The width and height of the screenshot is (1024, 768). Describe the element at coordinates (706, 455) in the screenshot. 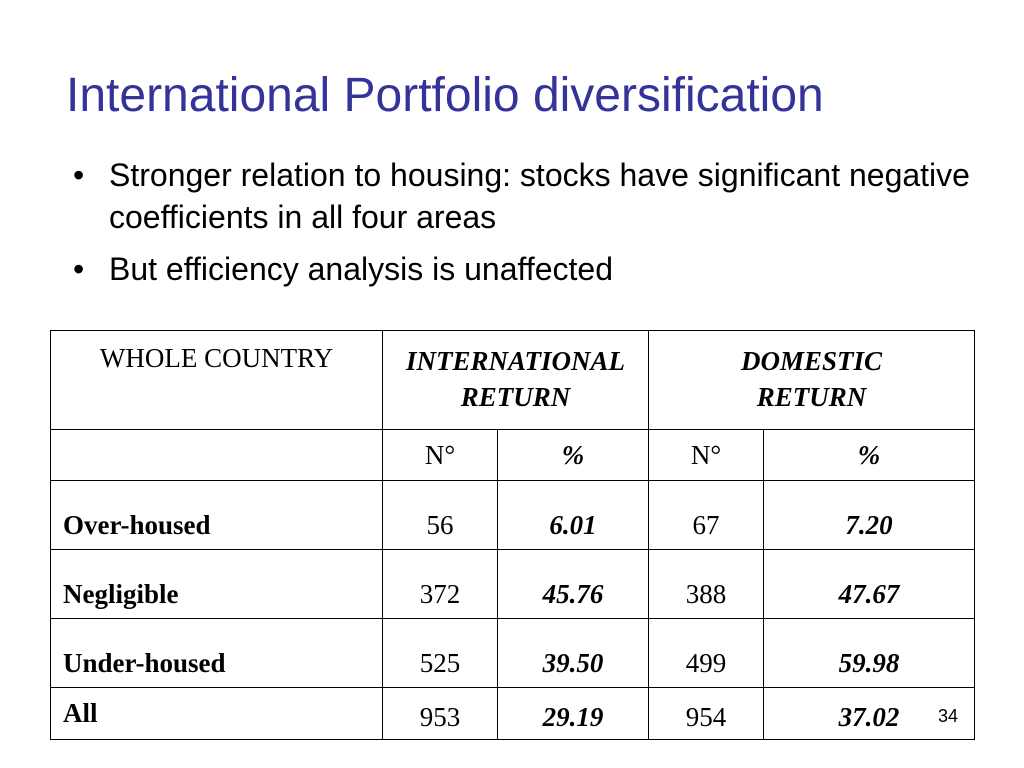

I see `domestic-count-header: N°` at that location.